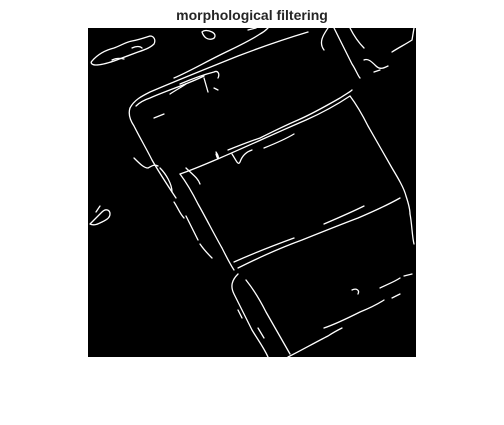 This screenshot has height=425, width=504. I want to click on edge-block-middle, so click(265, 135).